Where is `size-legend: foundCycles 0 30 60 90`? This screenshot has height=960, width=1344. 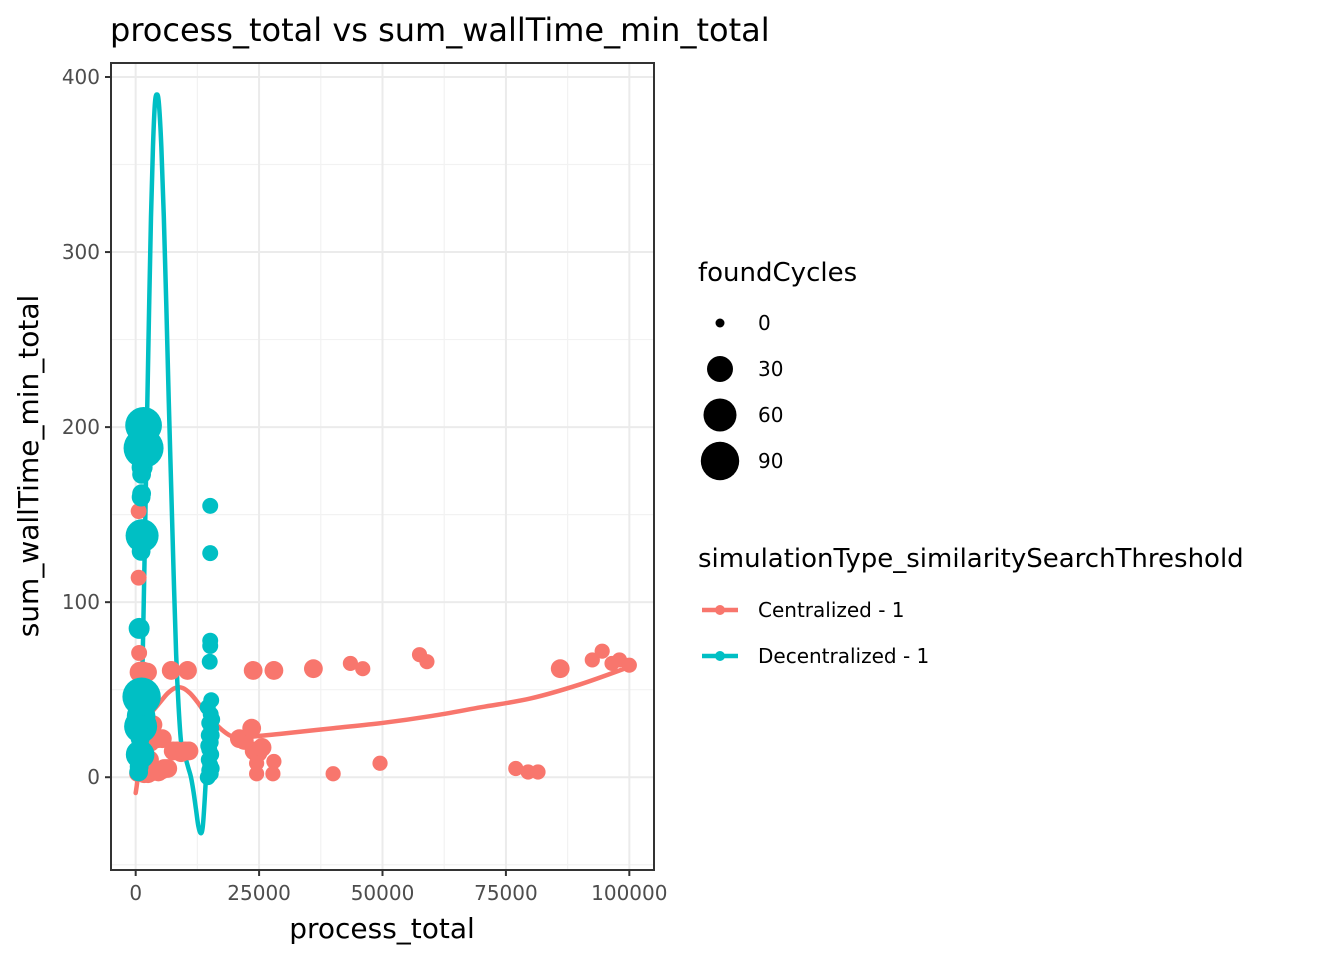 size-legend: foundCycles 0 30 60 90 is located at coordinates (777, 369).